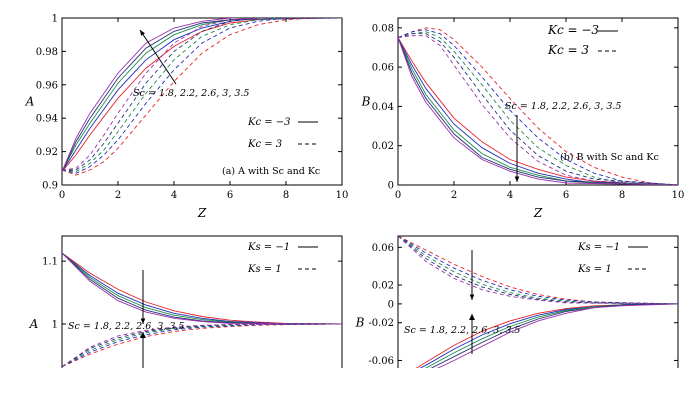 This screenshot has width=700, height=410. I want to click on panel-caption: (a) A with Sc and Kc, so click(271, 171).